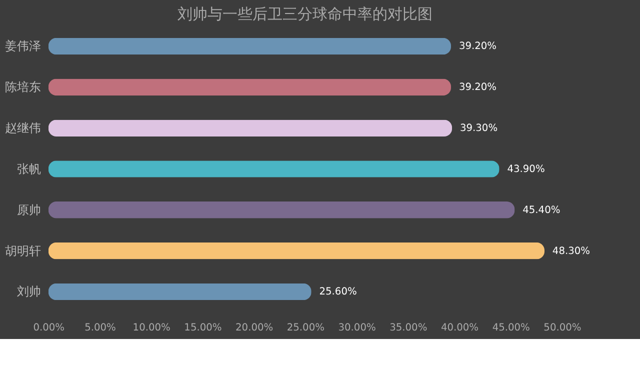  What do you see at coordinates (203, 328) in the screenshot?
I see `x-tick-label: 15.00%` at bounding box center [203, 328].